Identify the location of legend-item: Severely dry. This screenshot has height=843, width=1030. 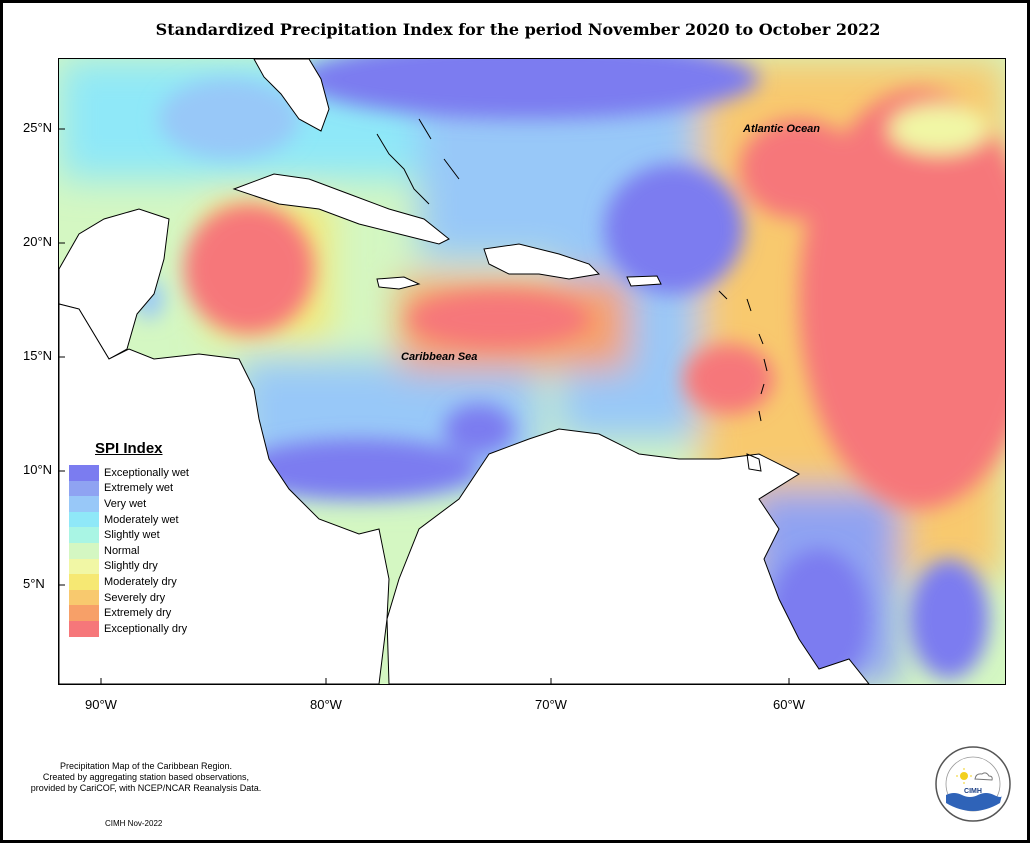
(129, 597).